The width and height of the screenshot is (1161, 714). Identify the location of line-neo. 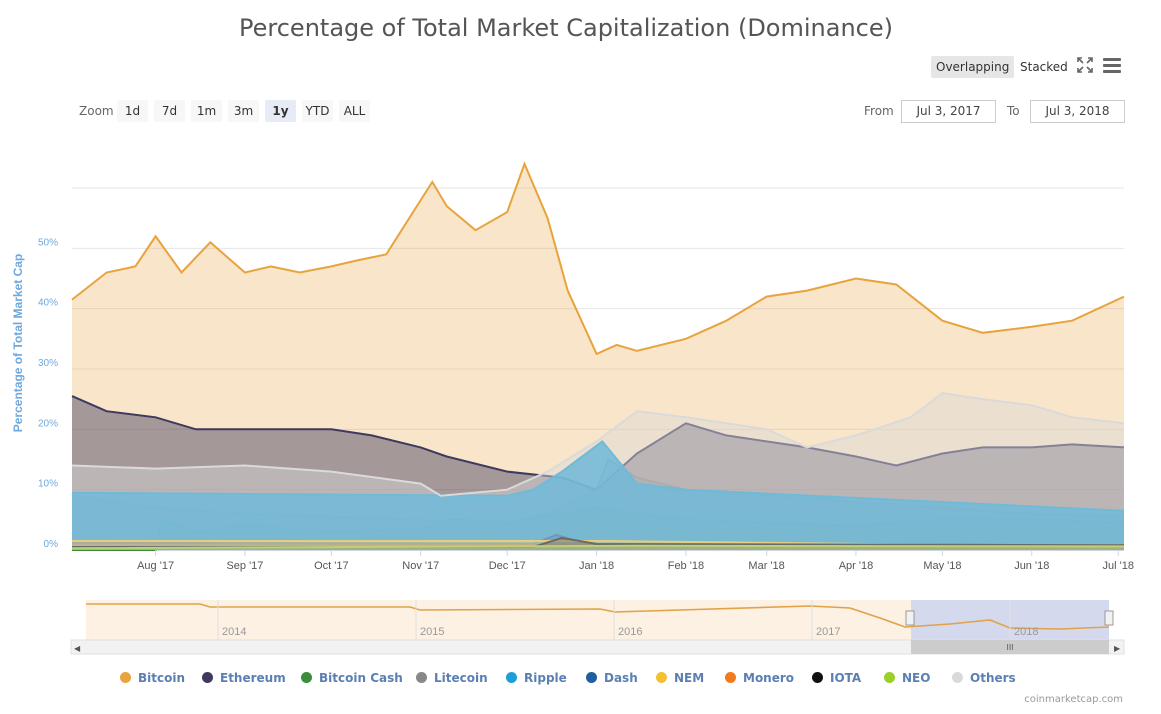
(598, 547).